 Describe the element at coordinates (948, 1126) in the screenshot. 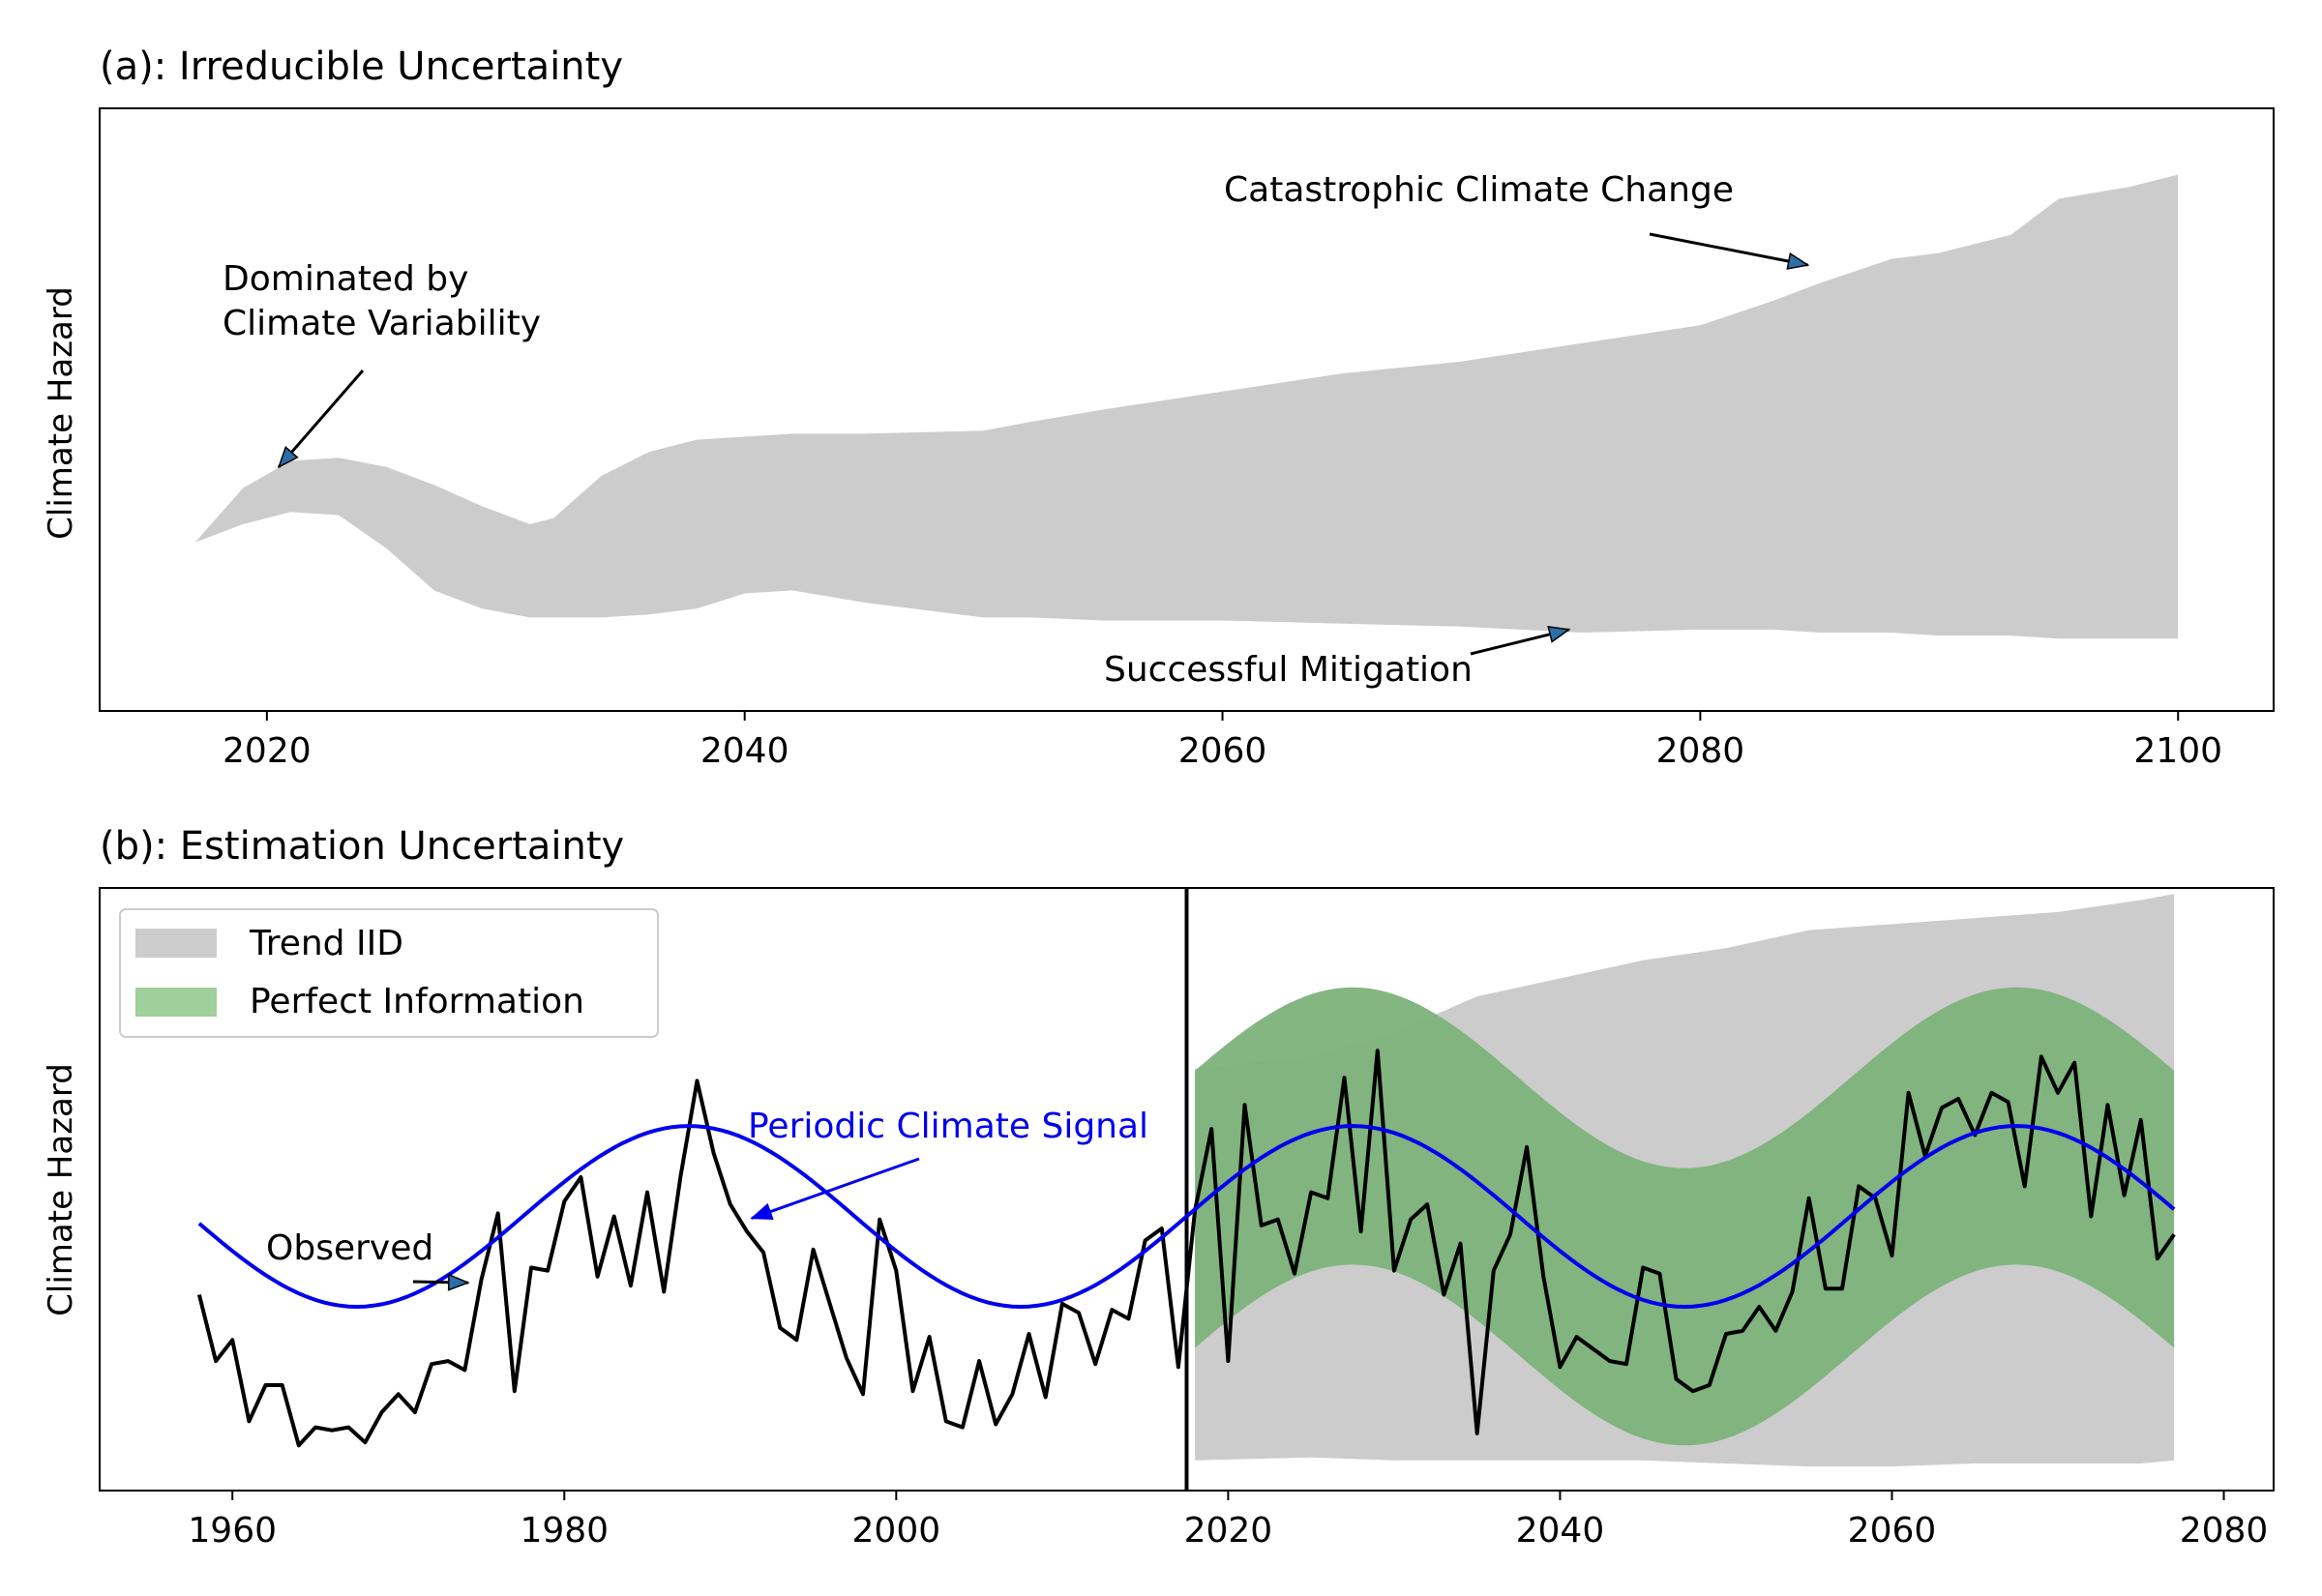

I see `panel-b-annotation-text: Periodic Climate Signal` at that location.